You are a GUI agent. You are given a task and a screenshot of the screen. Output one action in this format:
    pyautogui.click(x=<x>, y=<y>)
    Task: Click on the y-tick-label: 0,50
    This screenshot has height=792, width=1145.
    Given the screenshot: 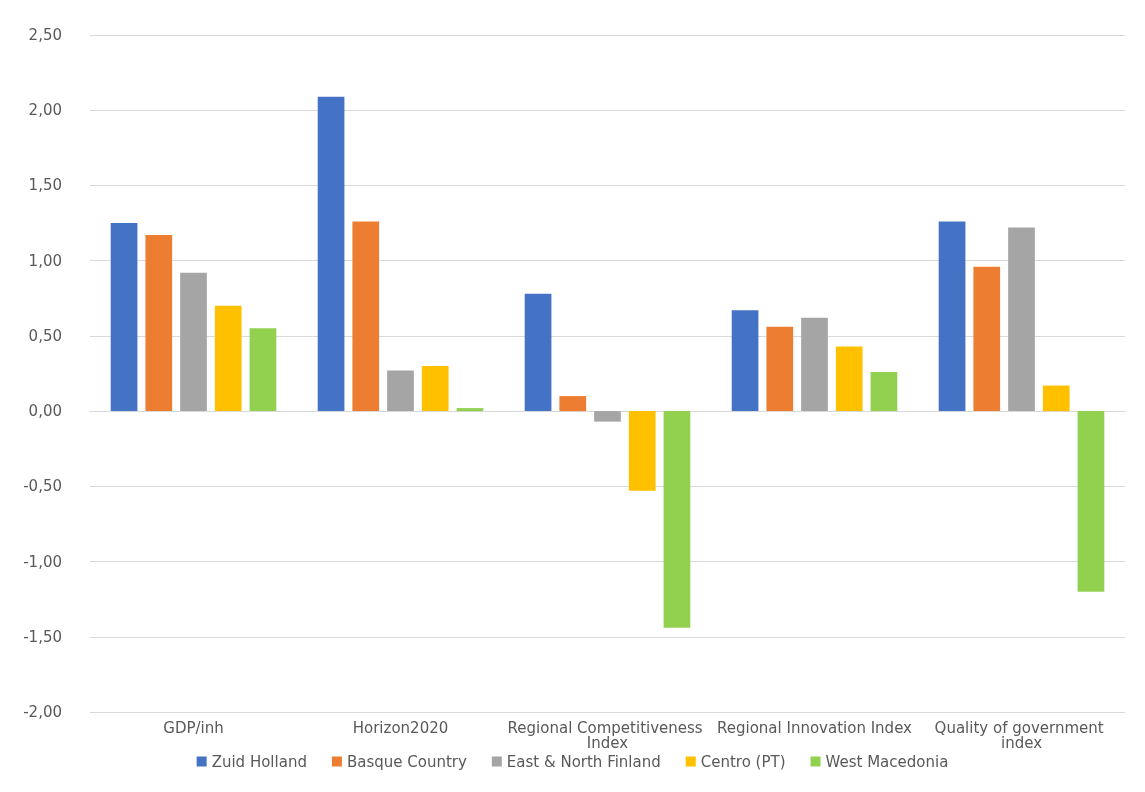 What is the action you would take?
    pyautogui.click(x=45, y=335)
    